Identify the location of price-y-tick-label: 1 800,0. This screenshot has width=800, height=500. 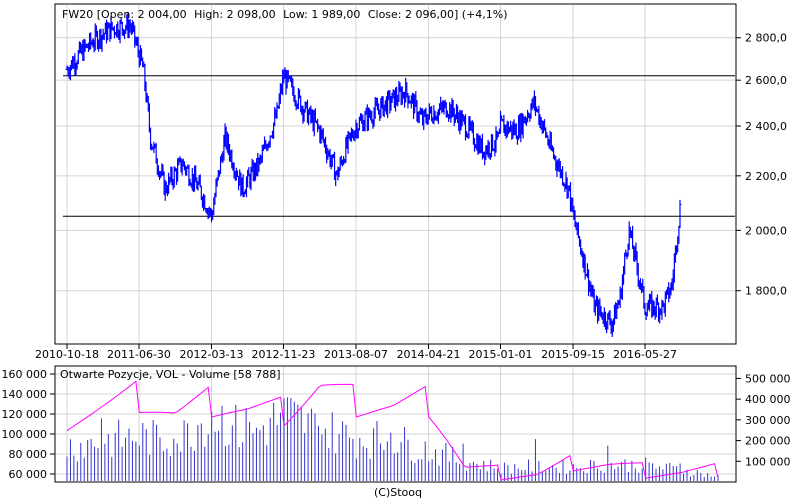
(766, 291).